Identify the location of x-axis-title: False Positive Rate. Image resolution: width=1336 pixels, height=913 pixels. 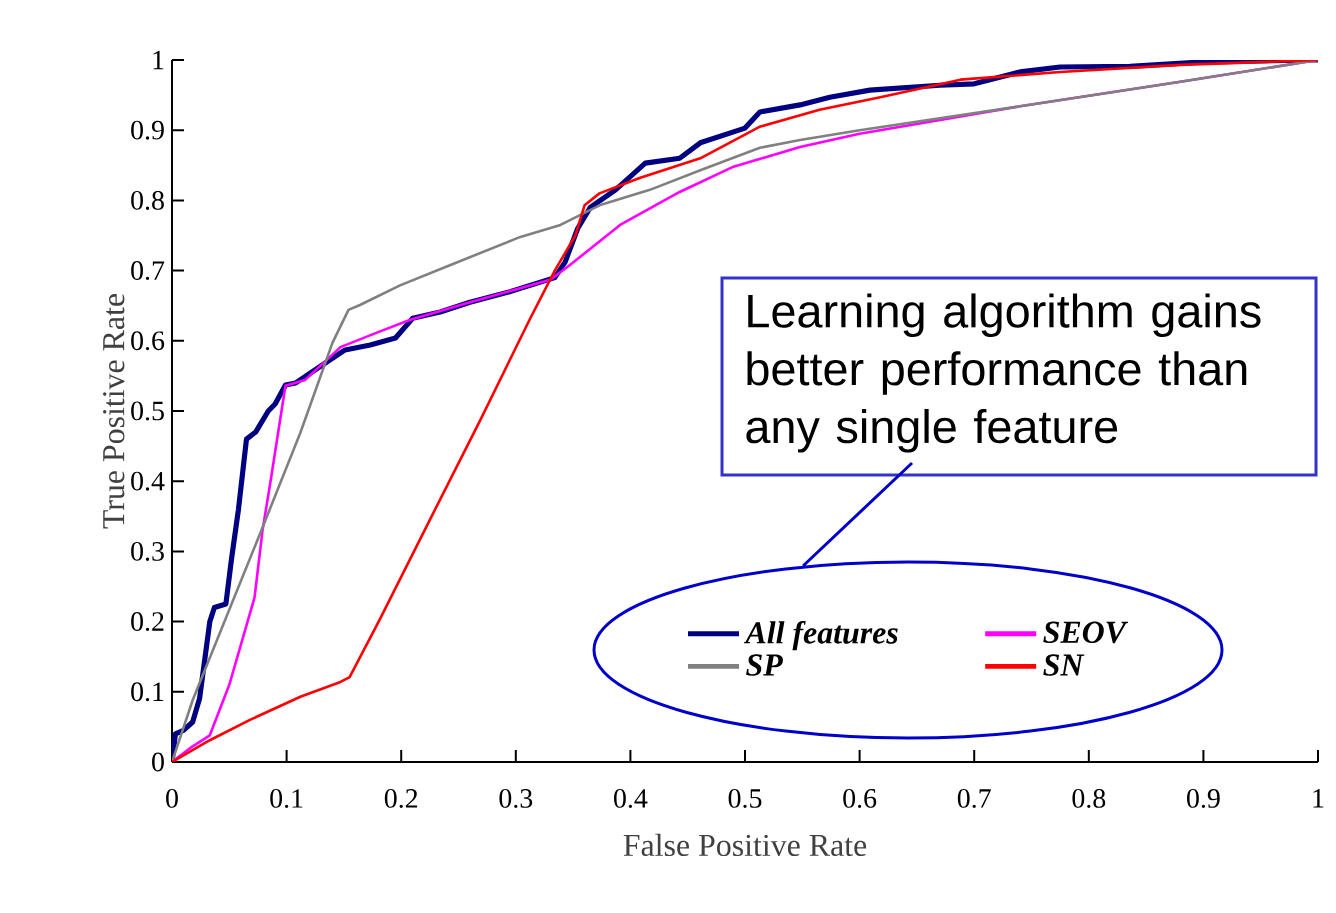
(745, 845).